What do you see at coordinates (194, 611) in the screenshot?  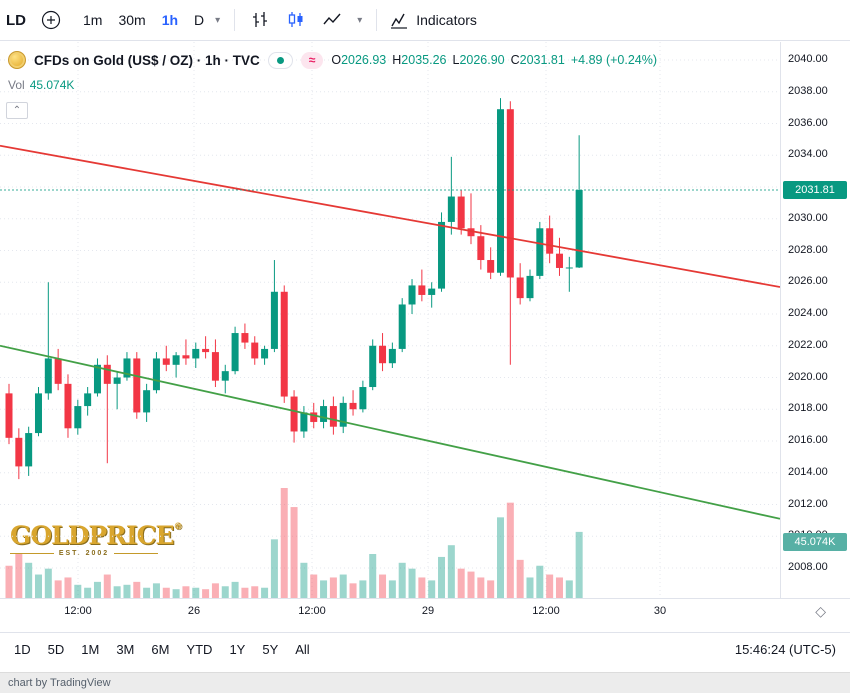 I see `time-axis-label: 26` at bounding box center [194, 611].